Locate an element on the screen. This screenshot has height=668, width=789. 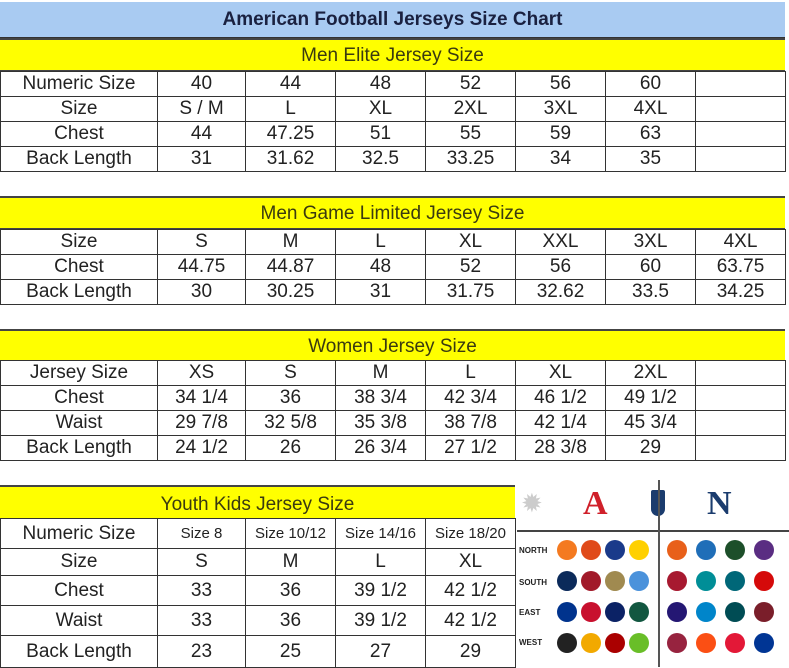
table-cell: 49 1/2 is located at coordinates (650, 398).